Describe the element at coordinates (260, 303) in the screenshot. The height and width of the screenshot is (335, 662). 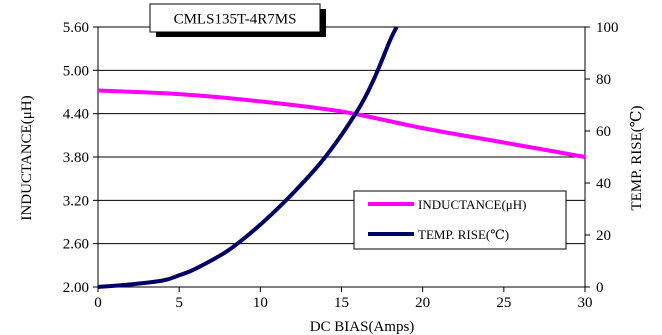
I see `x-tick-label: 10` at that location.